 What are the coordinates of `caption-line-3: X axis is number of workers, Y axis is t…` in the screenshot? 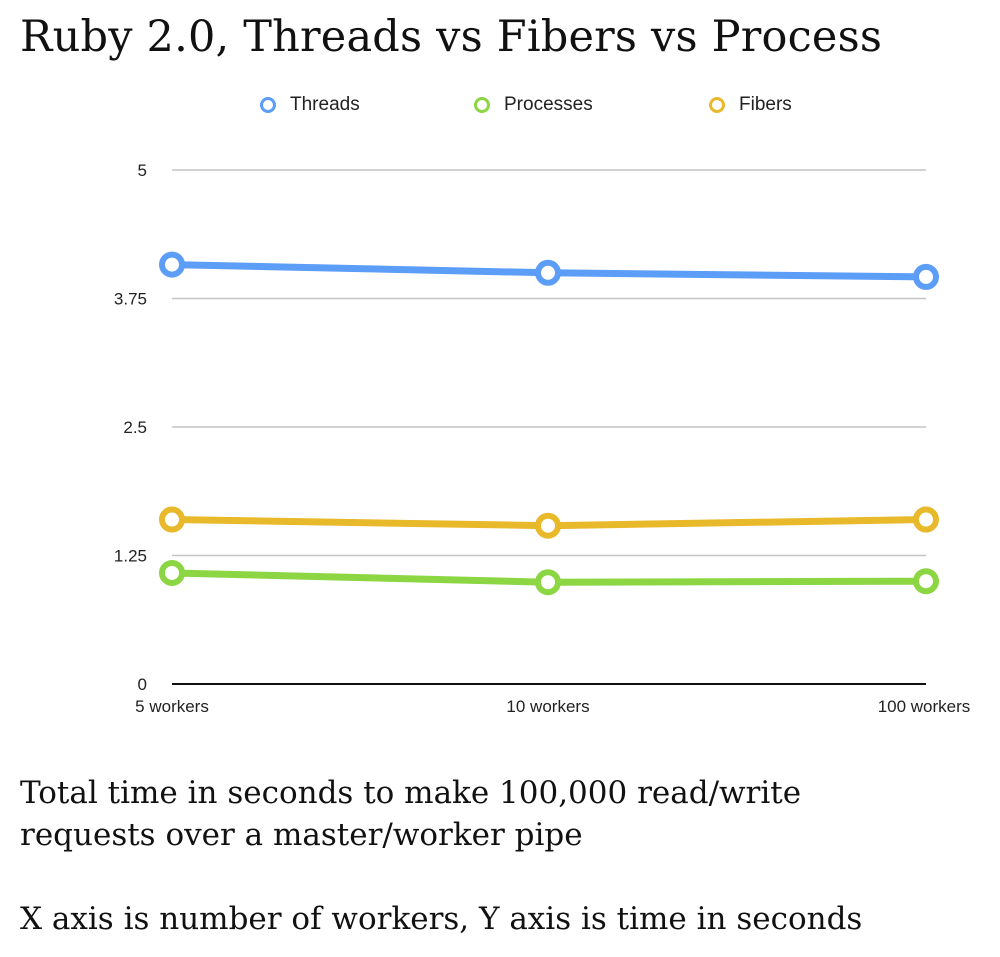 It's located at (441, 919).